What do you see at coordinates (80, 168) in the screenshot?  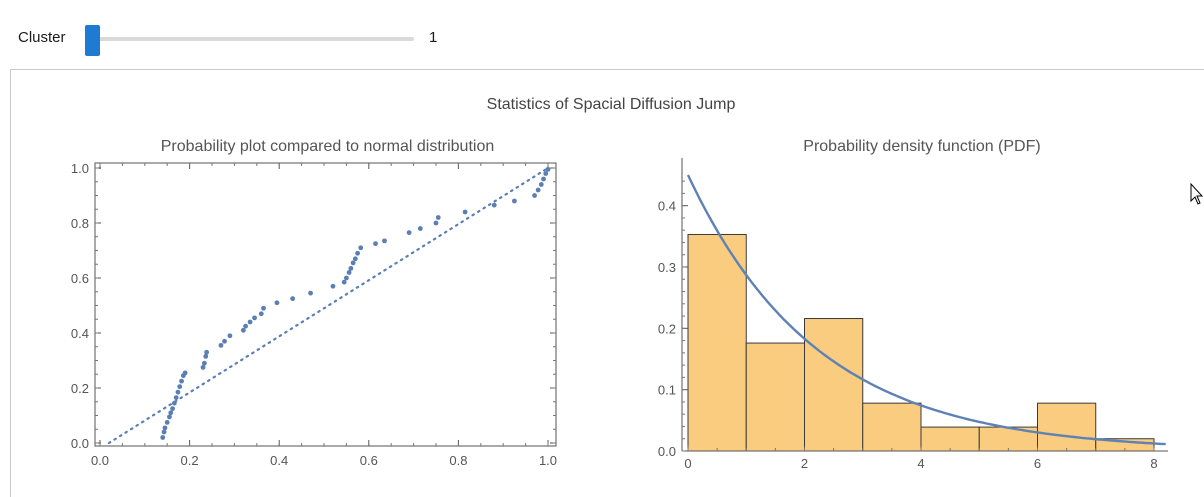 I see `chart1-ytick-label: 1.0` at bounding box center [80, 168].